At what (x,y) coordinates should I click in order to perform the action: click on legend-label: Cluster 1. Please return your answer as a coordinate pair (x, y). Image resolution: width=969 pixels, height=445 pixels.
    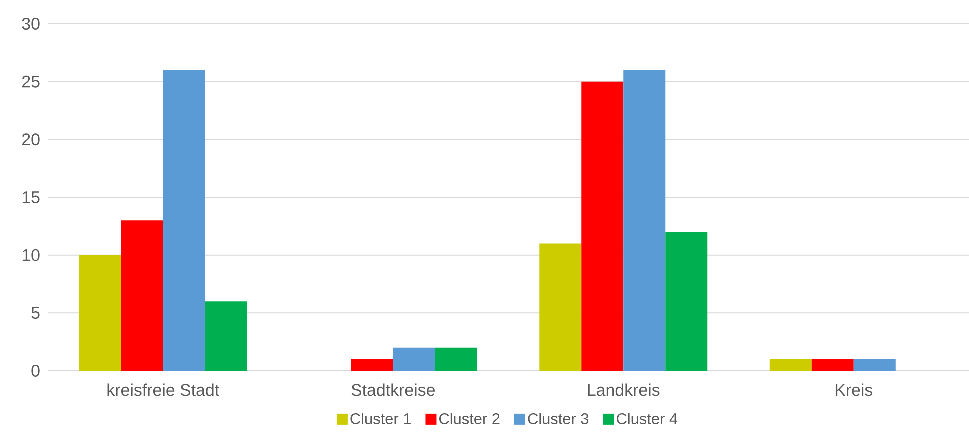
    Looking at the image, I should click on (380, 418).